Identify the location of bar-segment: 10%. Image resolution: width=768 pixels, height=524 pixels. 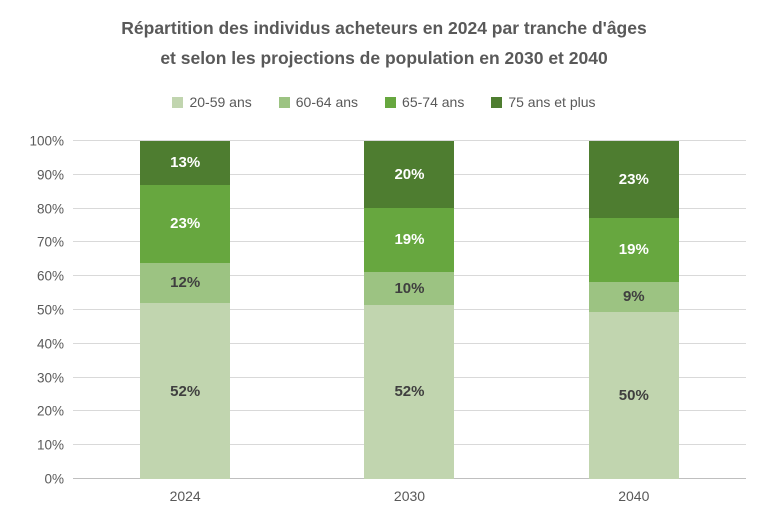
(409, 288).